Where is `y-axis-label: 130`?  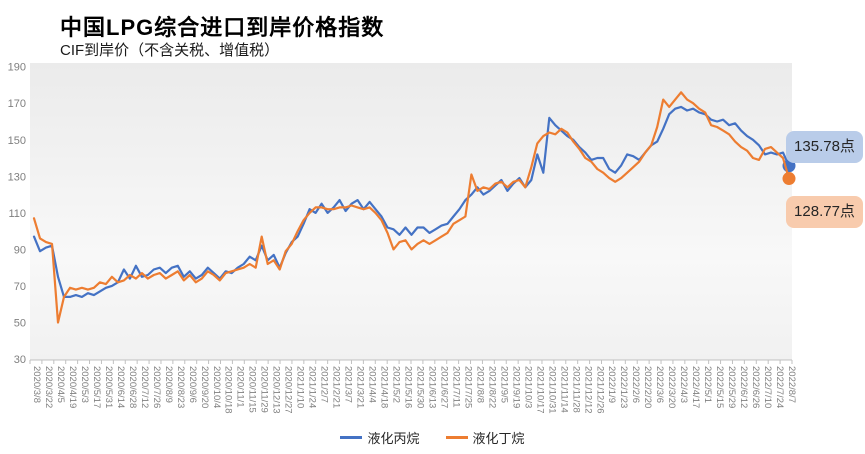
y-axis-label: 130 is located at coordinates (17, 177).